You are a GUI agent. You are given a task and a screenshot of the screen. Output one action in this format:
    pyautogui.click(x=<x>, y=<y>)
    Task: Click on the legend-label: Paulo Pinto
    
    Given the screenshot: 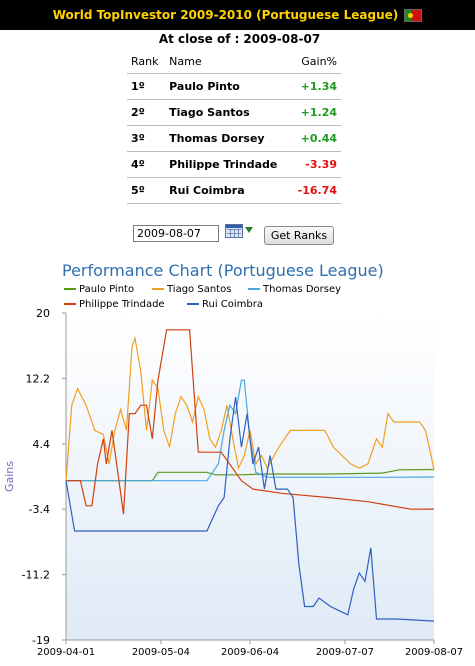 What is the action you would take?
    pyautogui.click(x=107, y=289)
    